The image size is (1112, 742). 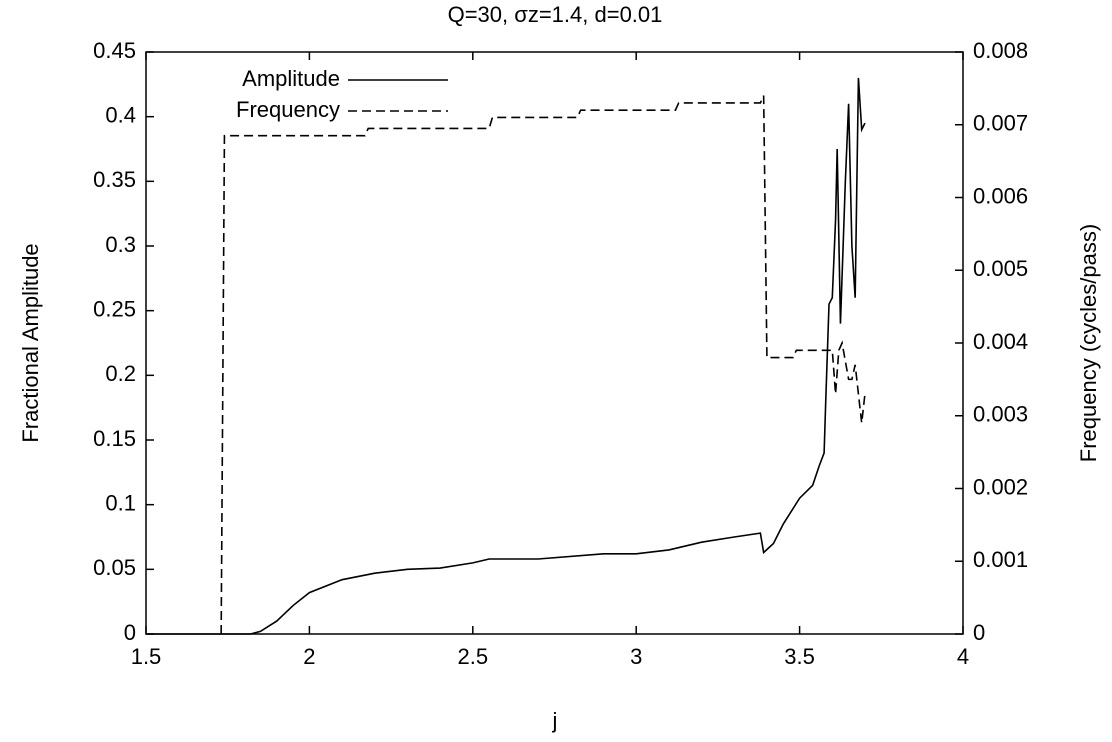 I want to click on x-tick-label: 2.5, so click(x=473, y=656).